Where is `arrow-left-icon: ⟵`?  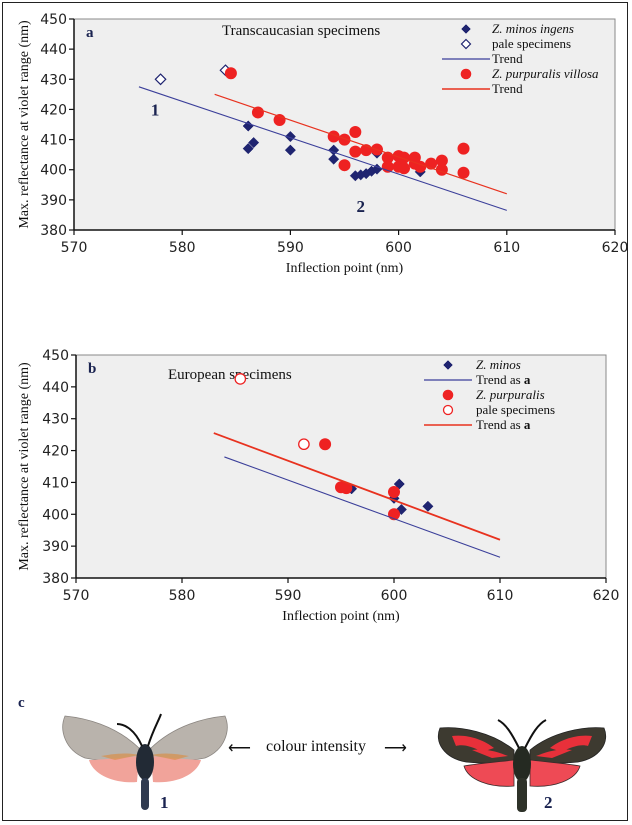 arrow-left-icon: ⟵ is located at coordinates (239, 748).